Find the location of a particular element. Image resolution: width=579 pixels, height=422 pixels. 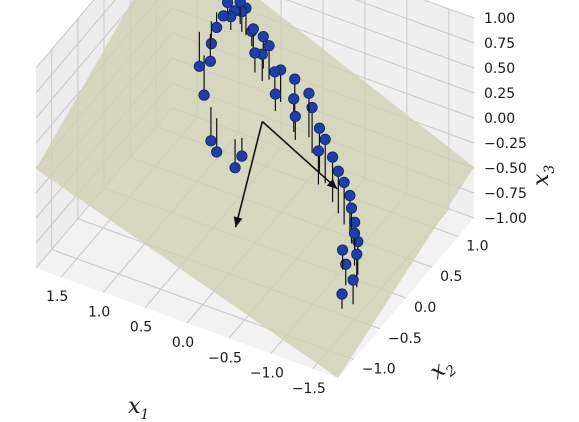

z-tick-label: −0.50 is located at coordinates (505, 169).